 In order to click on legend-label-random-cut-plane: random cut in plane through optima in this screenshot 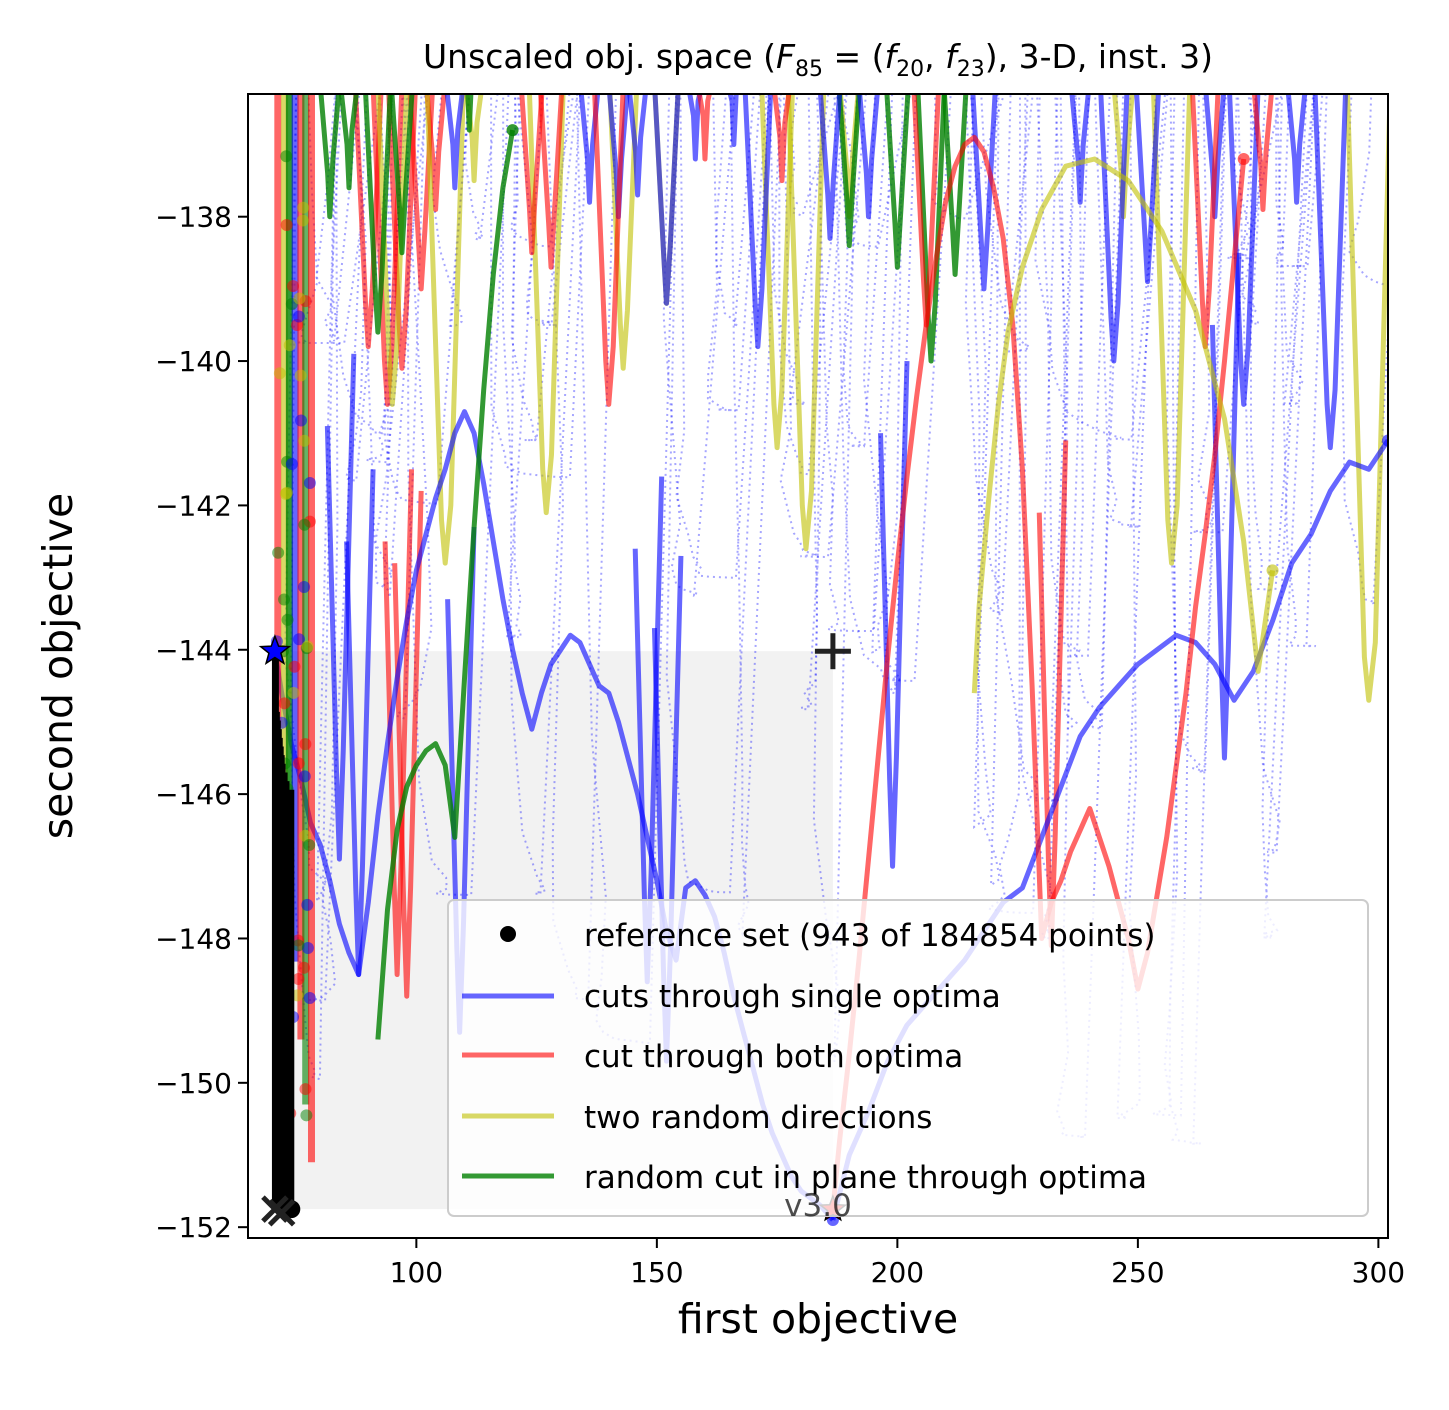, I will do `click(865, 1178)`.